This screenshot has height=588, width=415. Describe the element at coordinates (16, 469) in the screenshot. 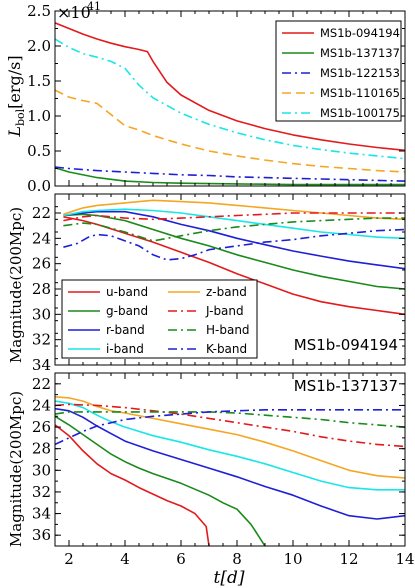

I see `bottom-y-axis-title: Magnitude(200Mpc)` at that location.